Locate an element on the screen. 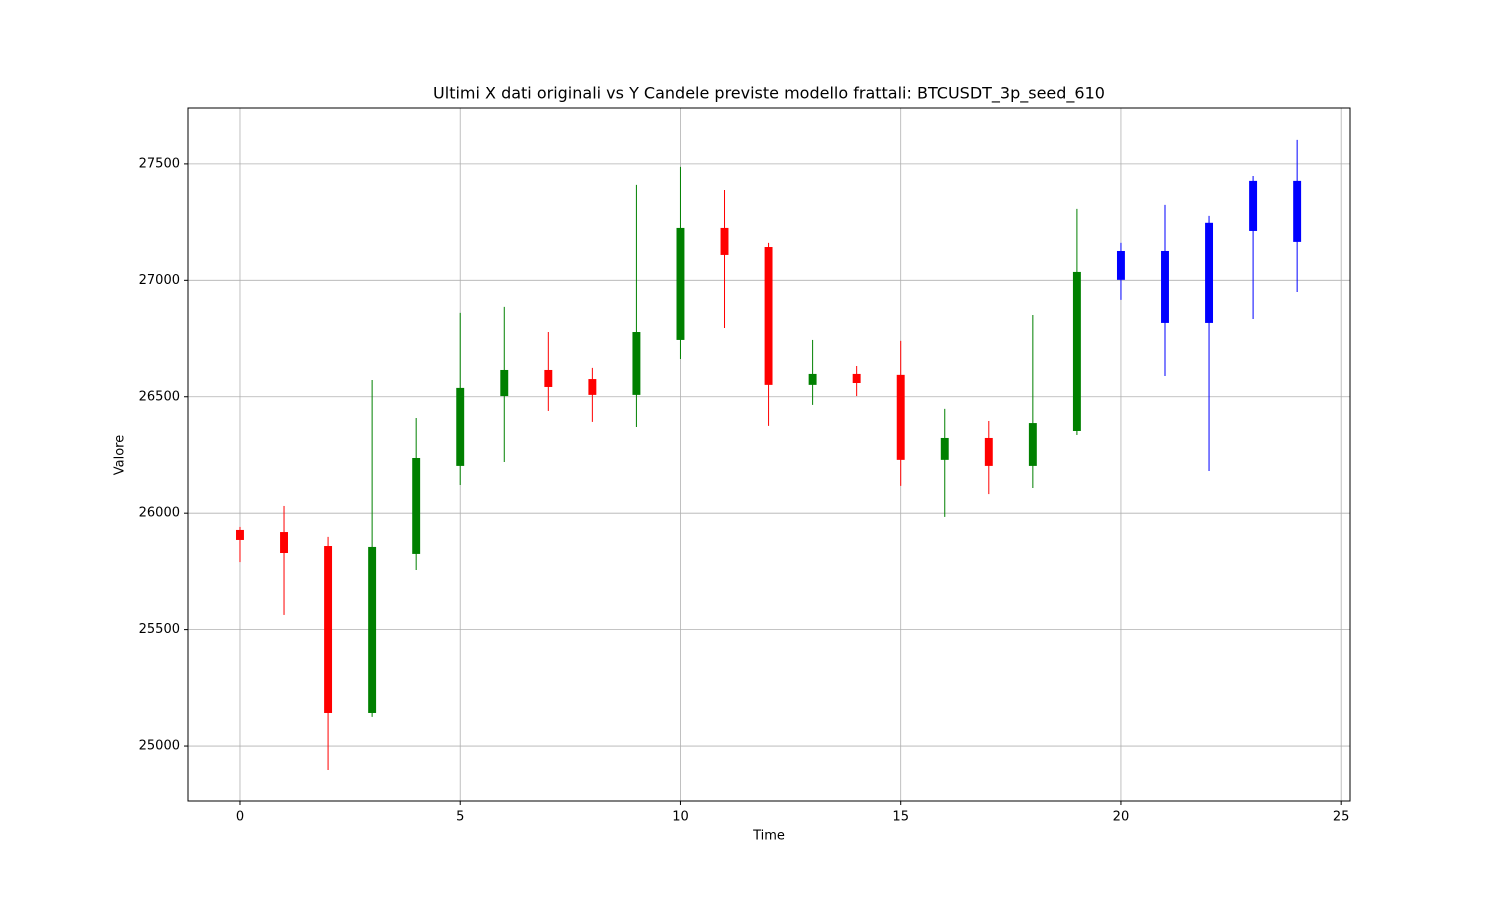 This screenshot has width=1500, height=900. x-tick-label: 10 is located at coordinates (680, 817).